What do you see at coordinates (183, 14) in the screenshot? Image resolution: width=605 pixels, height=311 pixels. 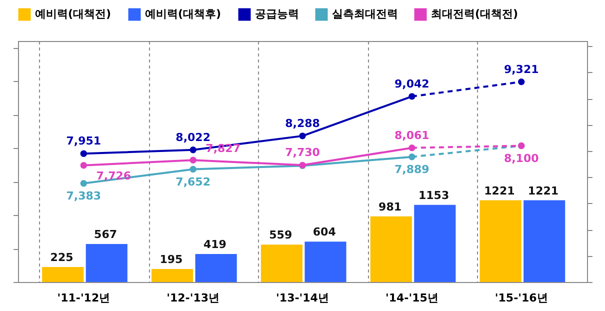 I see `legend-label: 예비력(대책후)` at bounding box center [183, 14].